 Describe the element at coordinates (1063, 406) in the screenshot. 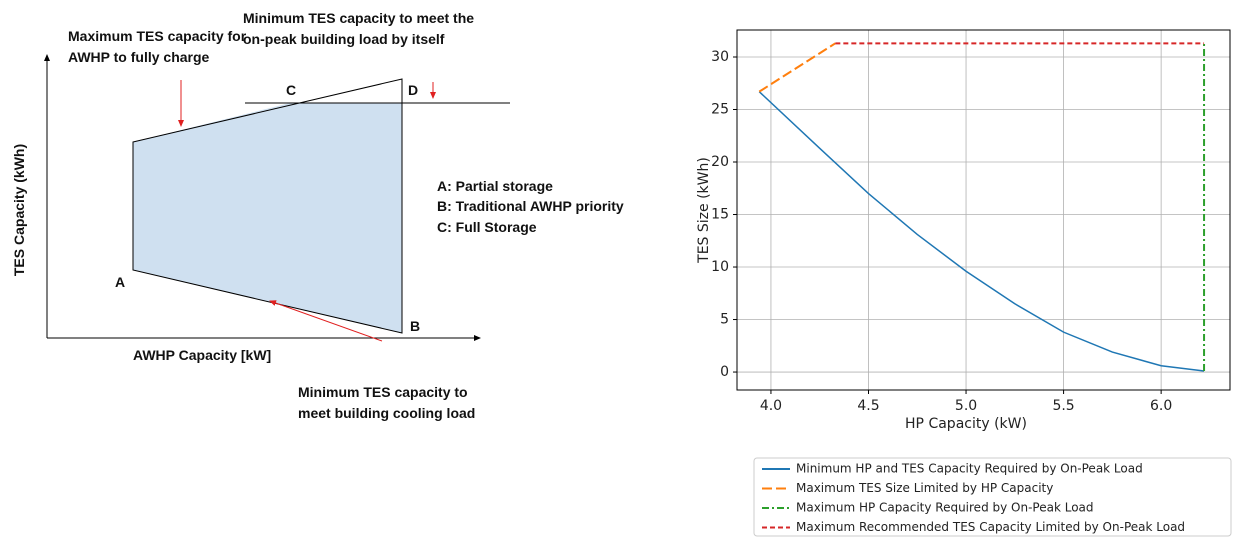

I see `x-tick-label: 5.5` at that location.